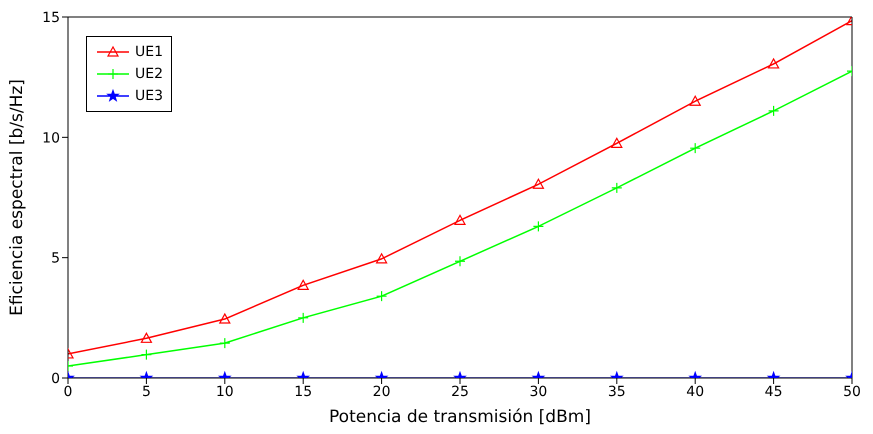 The height and width of the screenshot is (434, 873). What do you see at coordinates (149, 74) in the screenshot?
I see `legend-label: UE2` at bounding box center [149, 74].